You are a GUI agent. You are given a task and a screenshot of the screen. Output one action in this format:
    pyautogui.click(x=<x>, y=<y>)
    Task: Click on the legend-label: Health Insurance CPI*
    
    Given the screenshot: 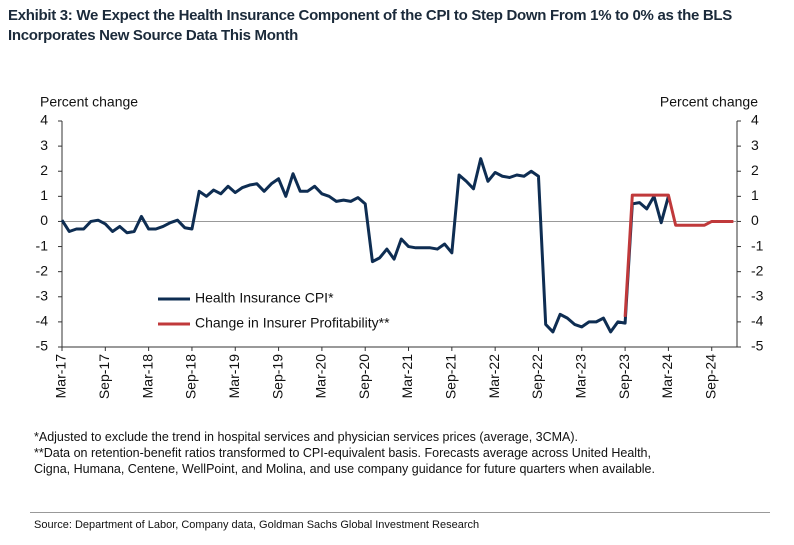 What is the action you would take?
    pyautogui.click(x=264, y=298)
    